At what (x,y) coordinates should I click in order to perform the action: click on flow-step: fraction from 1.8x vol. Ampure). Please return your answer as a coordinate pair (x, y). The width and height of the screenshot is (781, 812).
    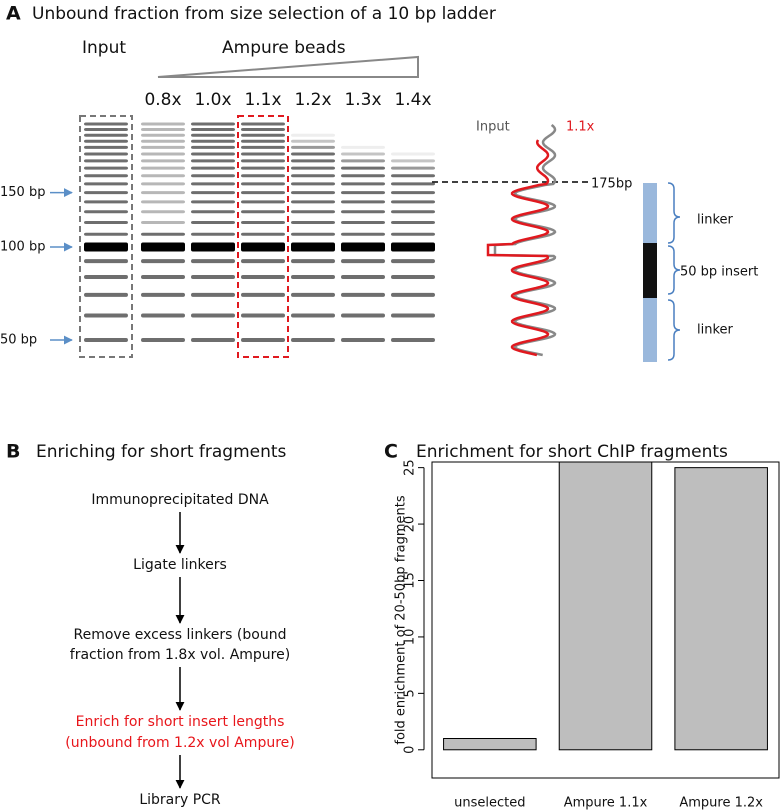
    Looking at the image, I should click on (180, 655).